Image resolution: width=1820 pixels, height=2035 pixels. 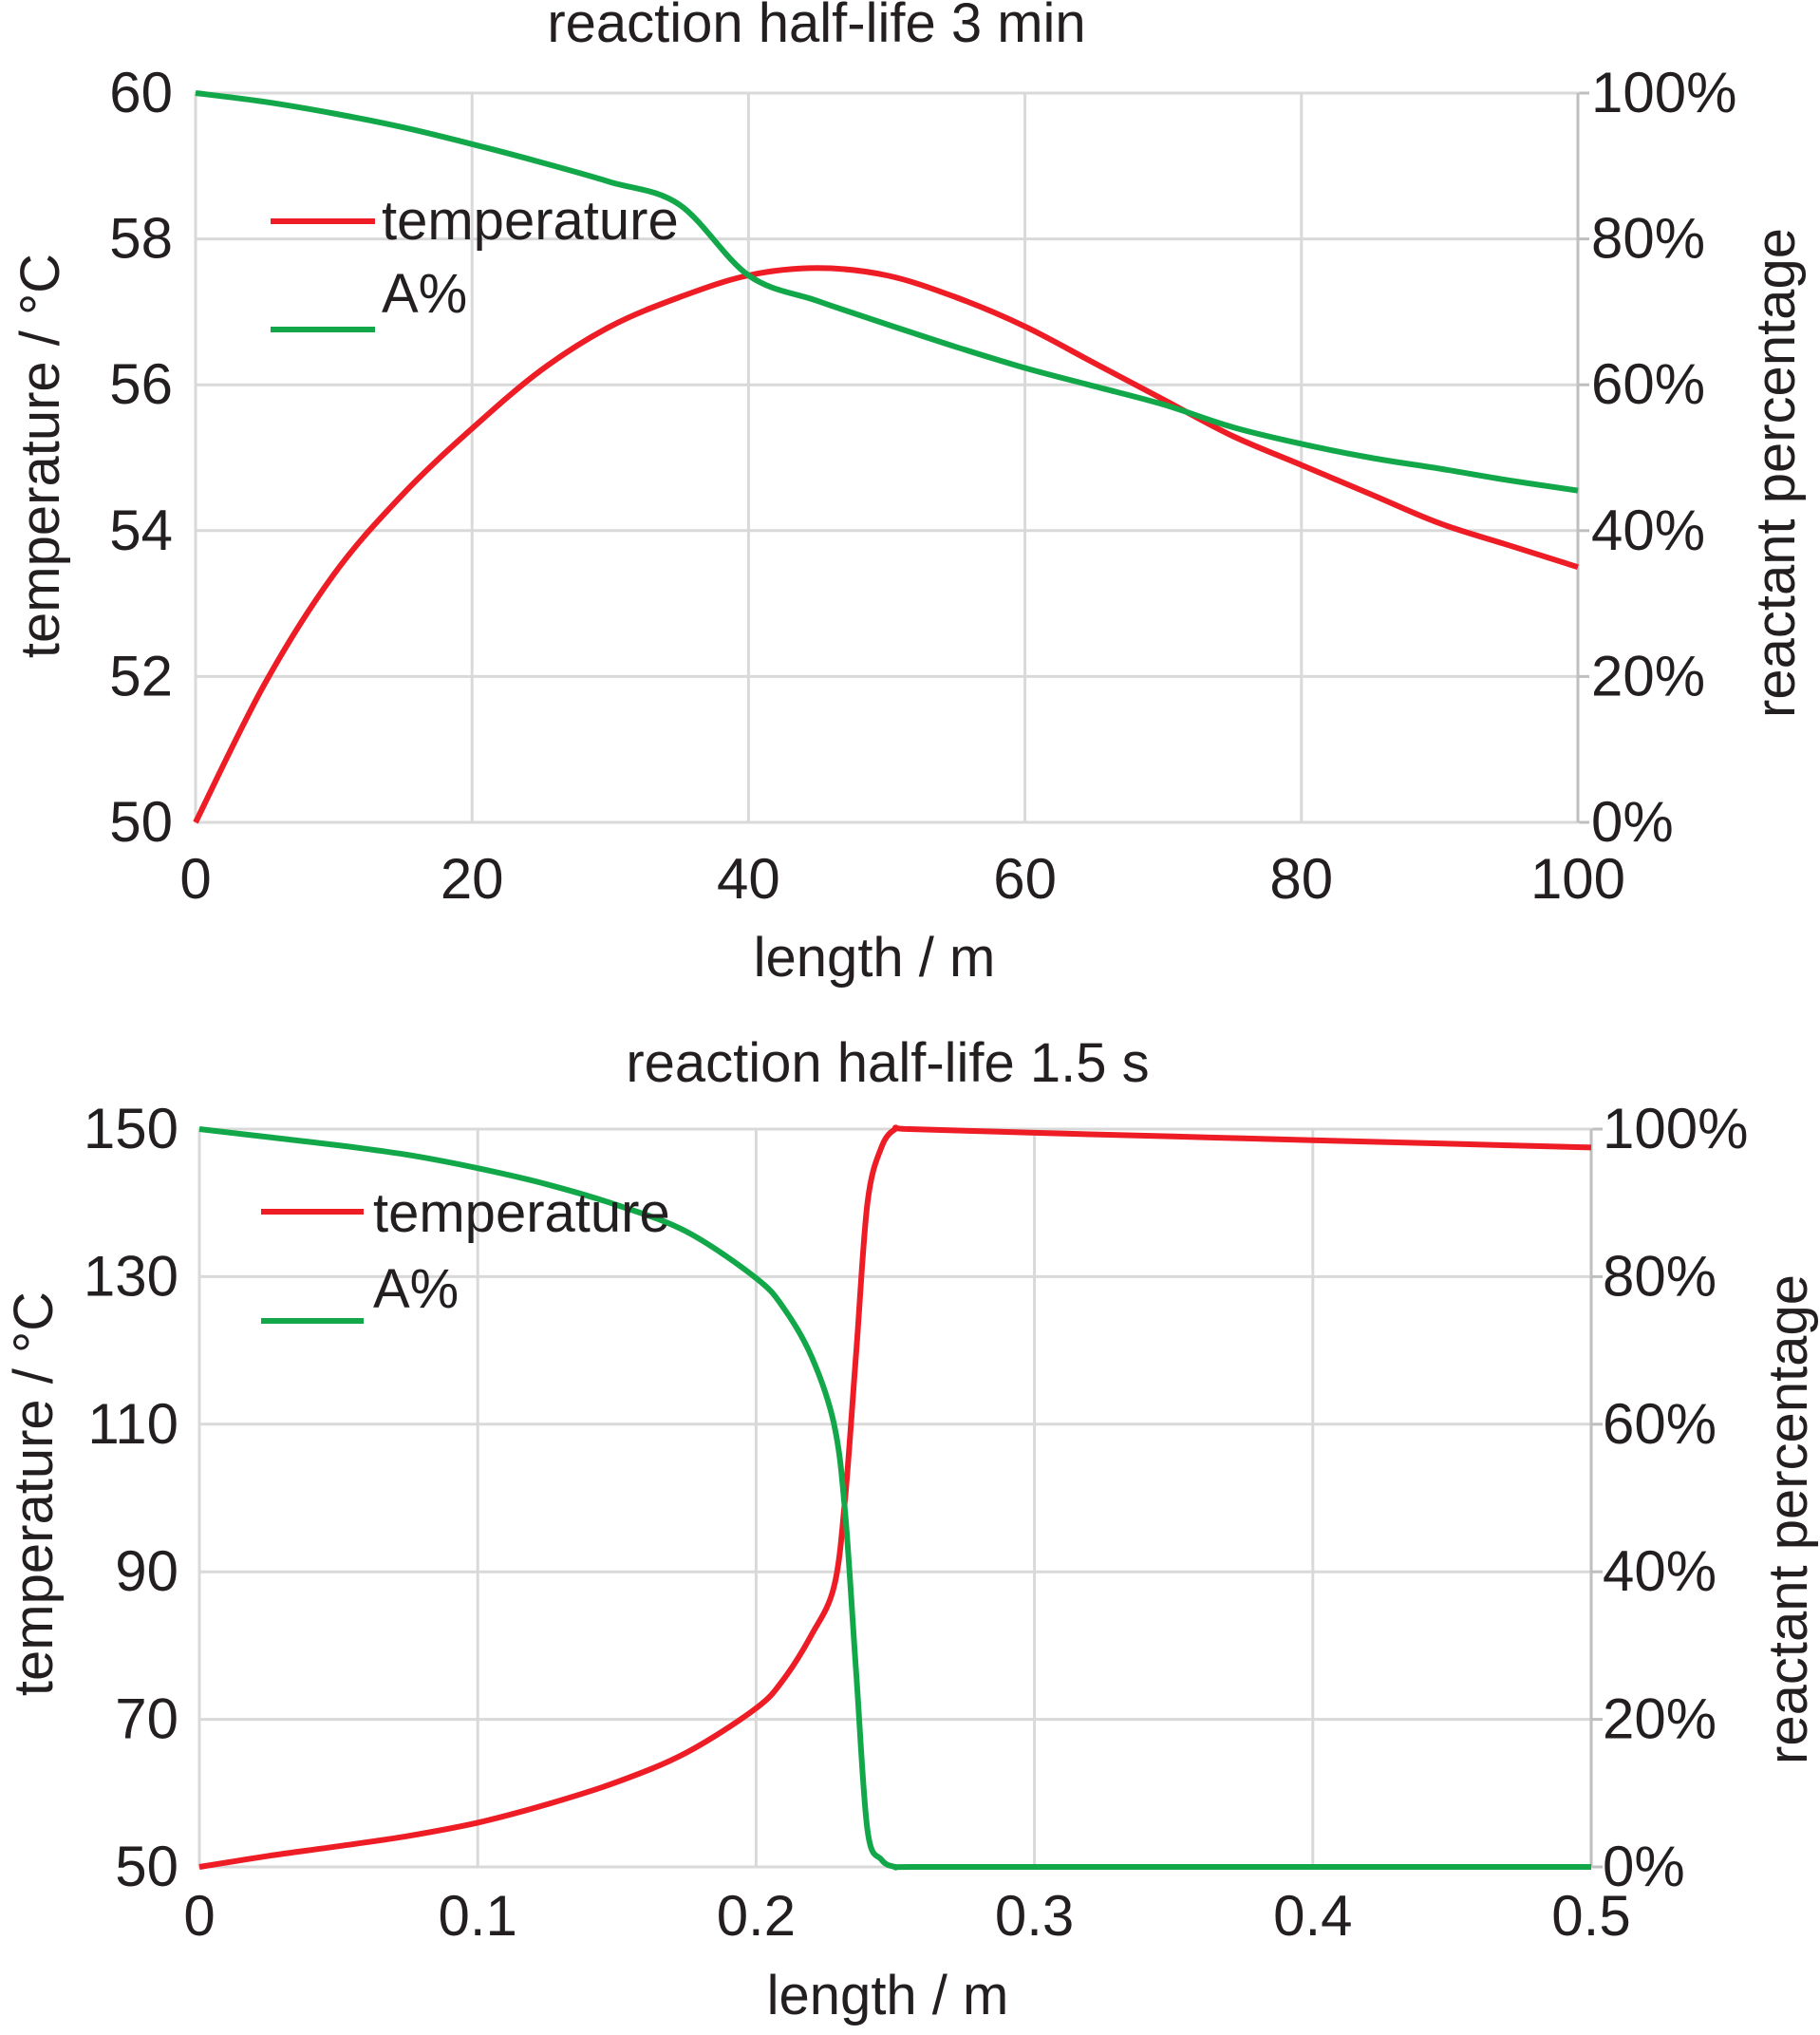 I want to click on y-tick-label: 110, so click(x=132, y=1424).